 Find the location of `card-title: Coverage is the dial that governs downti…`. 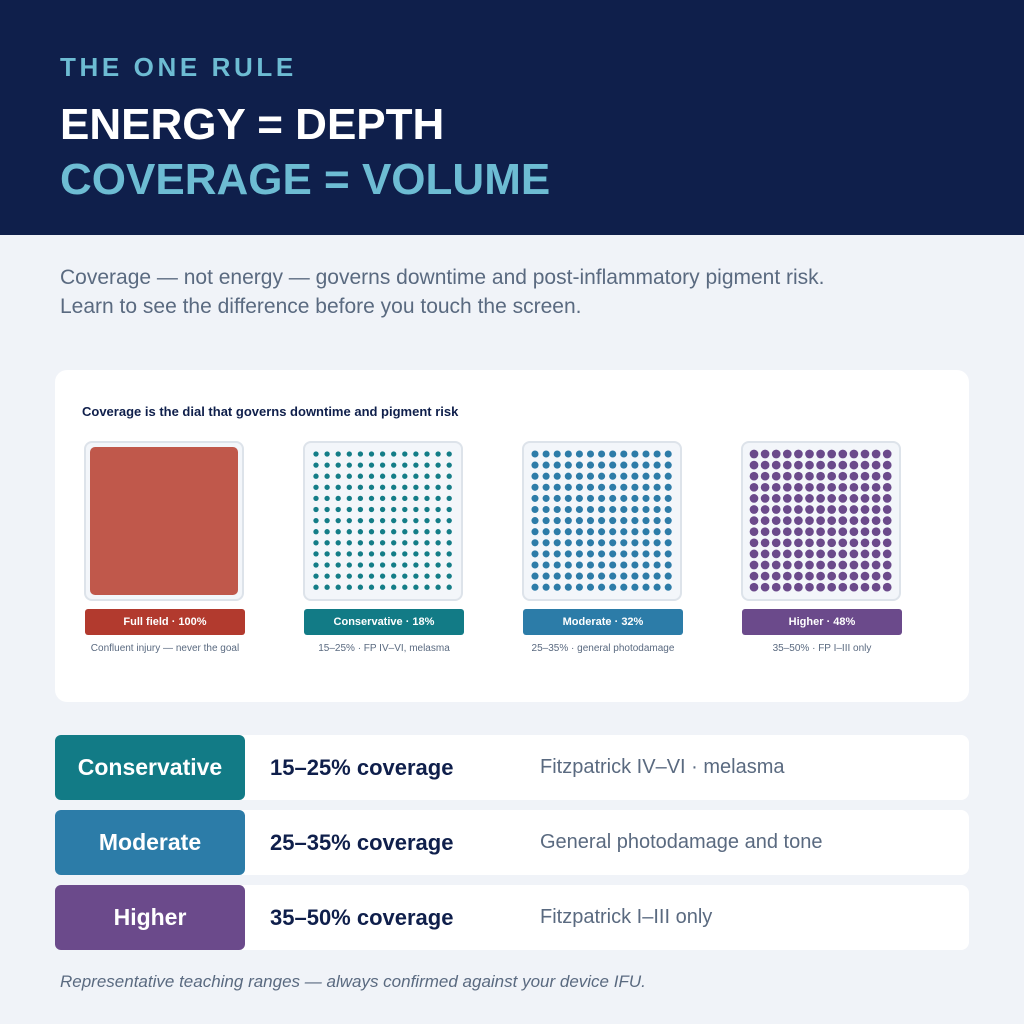

card-title: Coverage is the dial that governs downti… is located at coordinates (270, 411).